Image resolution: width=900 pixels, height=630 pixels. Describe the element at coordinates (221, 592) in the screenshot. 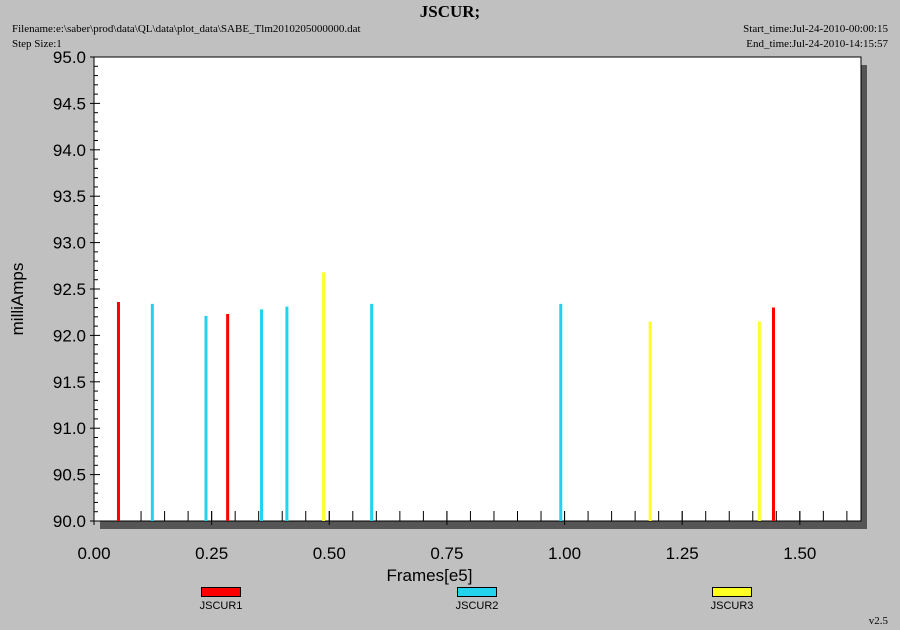

I see `legend-swatch-jscur1` at that location.